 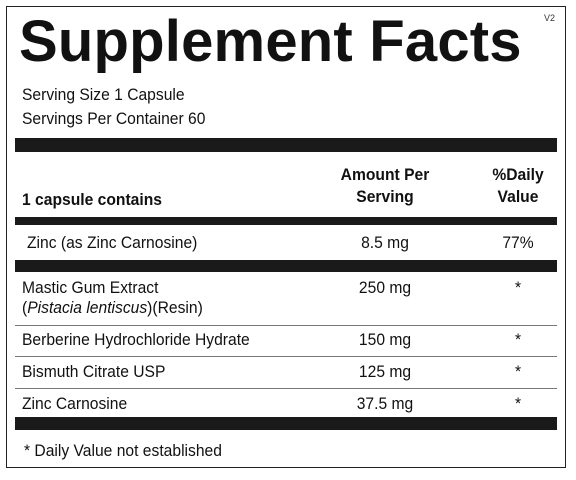 I want to click on header-amount-line2: Serving, so click(x=385, y=196).